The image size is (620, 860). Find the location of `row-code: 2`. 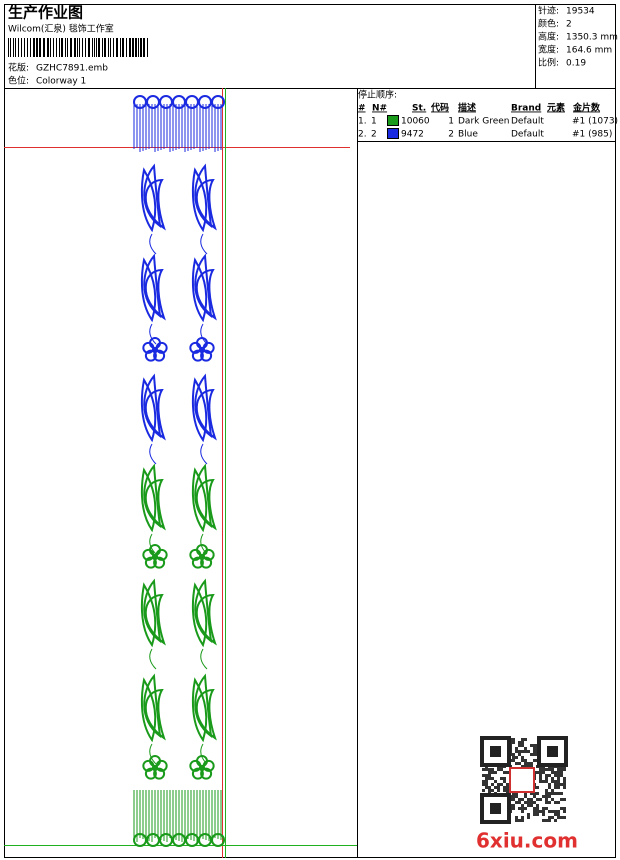

row-code: 2 is located at coordinates (451, 135).